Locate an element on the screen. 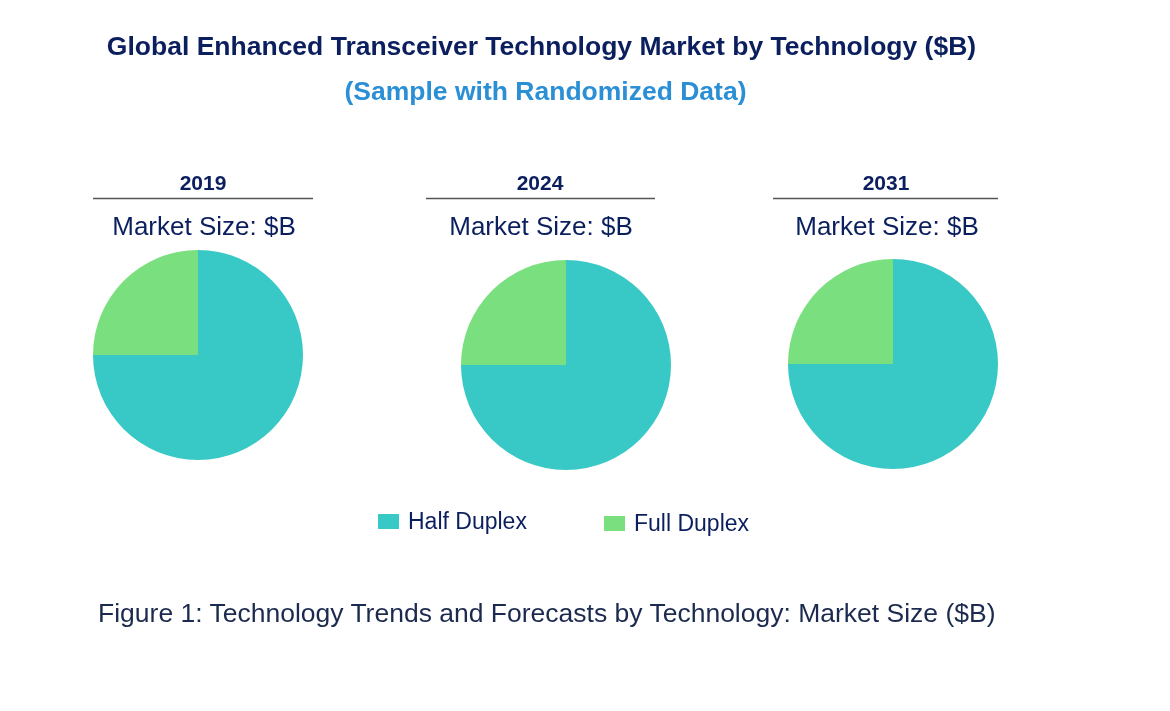 Image resolution: width=1170 pixels, height=711 pixels. text: Global Enhanced Transceiver Technology Market by Technology ($B) is located at coordinates (541, 45).